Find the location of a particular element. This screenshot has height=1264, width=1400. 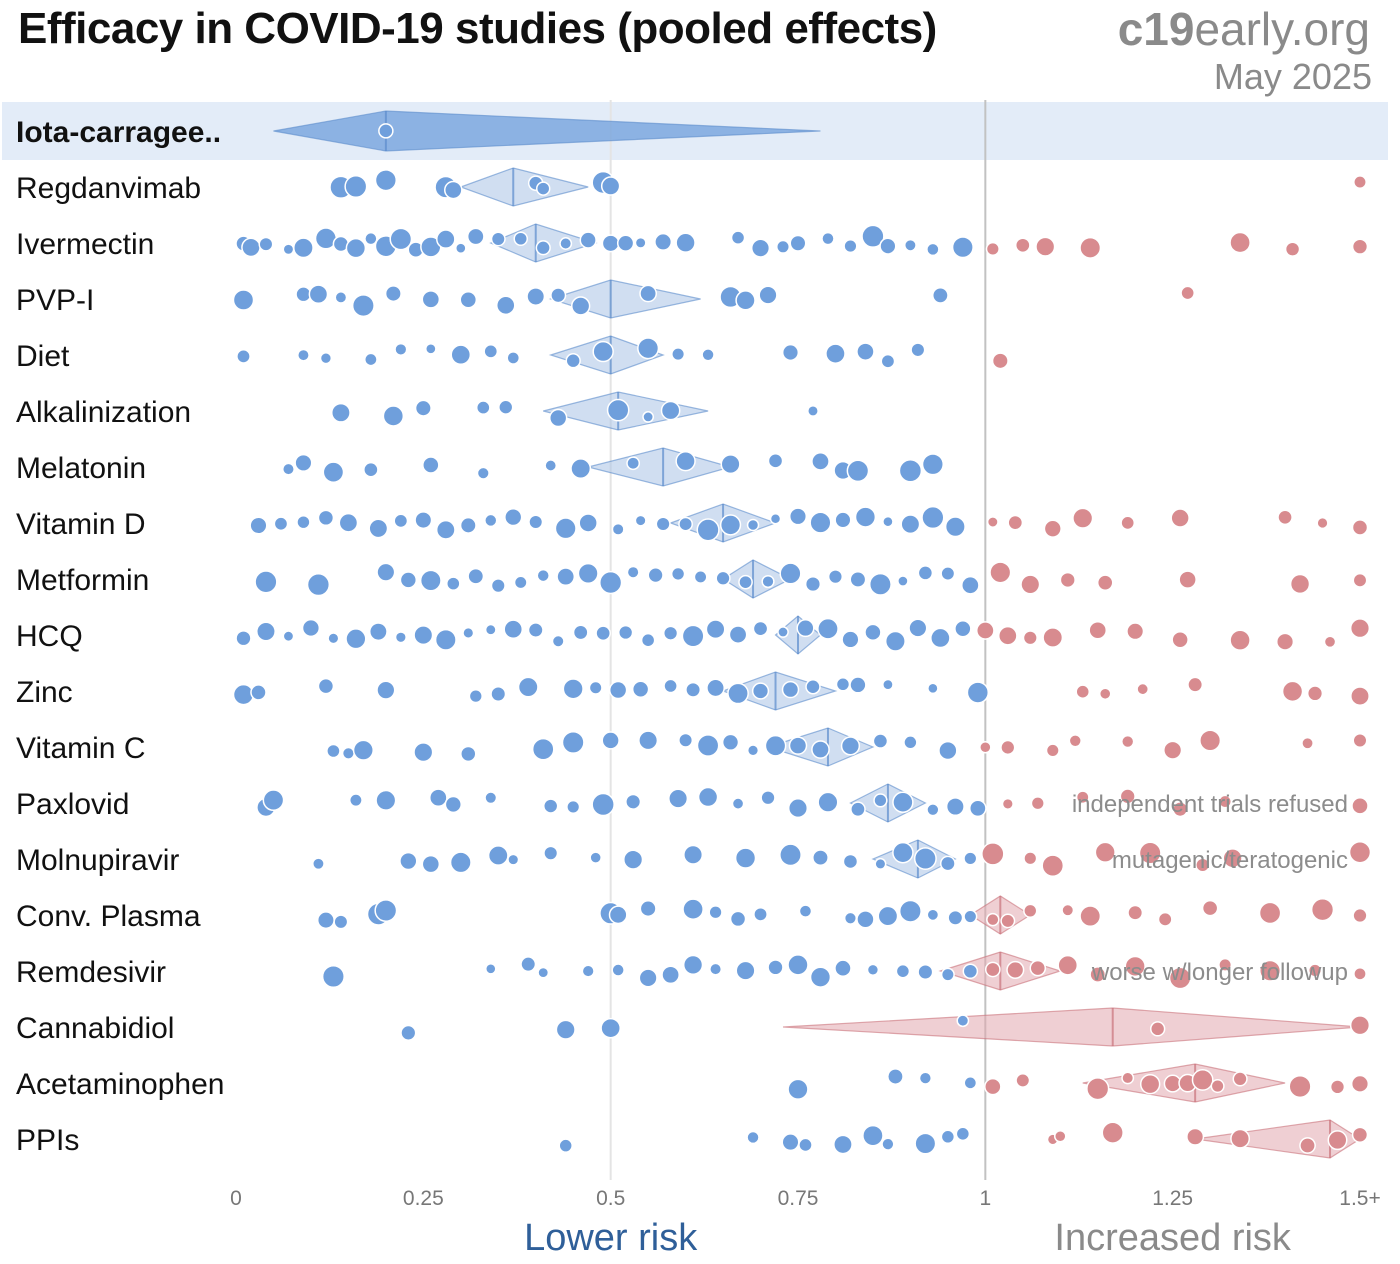

row-label: Paxlovid is located at coordinates (72, 804).